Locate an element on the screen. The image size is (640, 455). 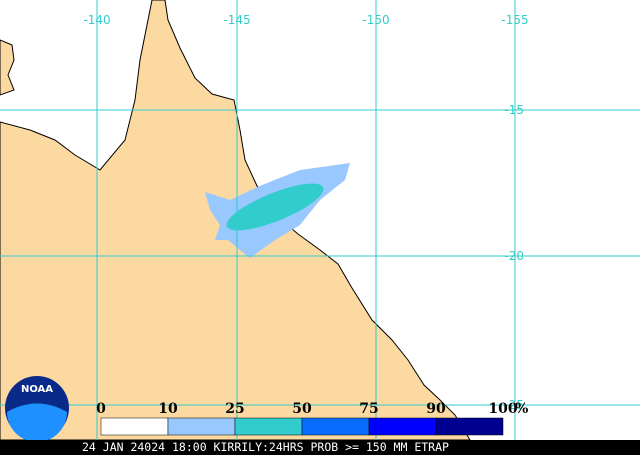
noaa-logo: NOAA is located at coordinates (37, 409).